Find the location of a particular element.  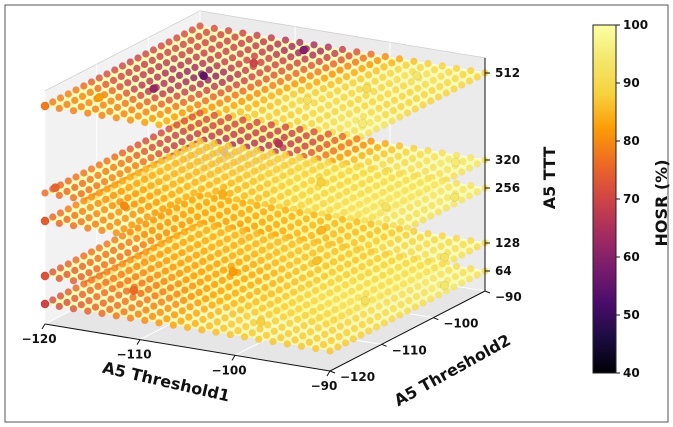

colorbar-gradient is located at coordinates (604, 199).